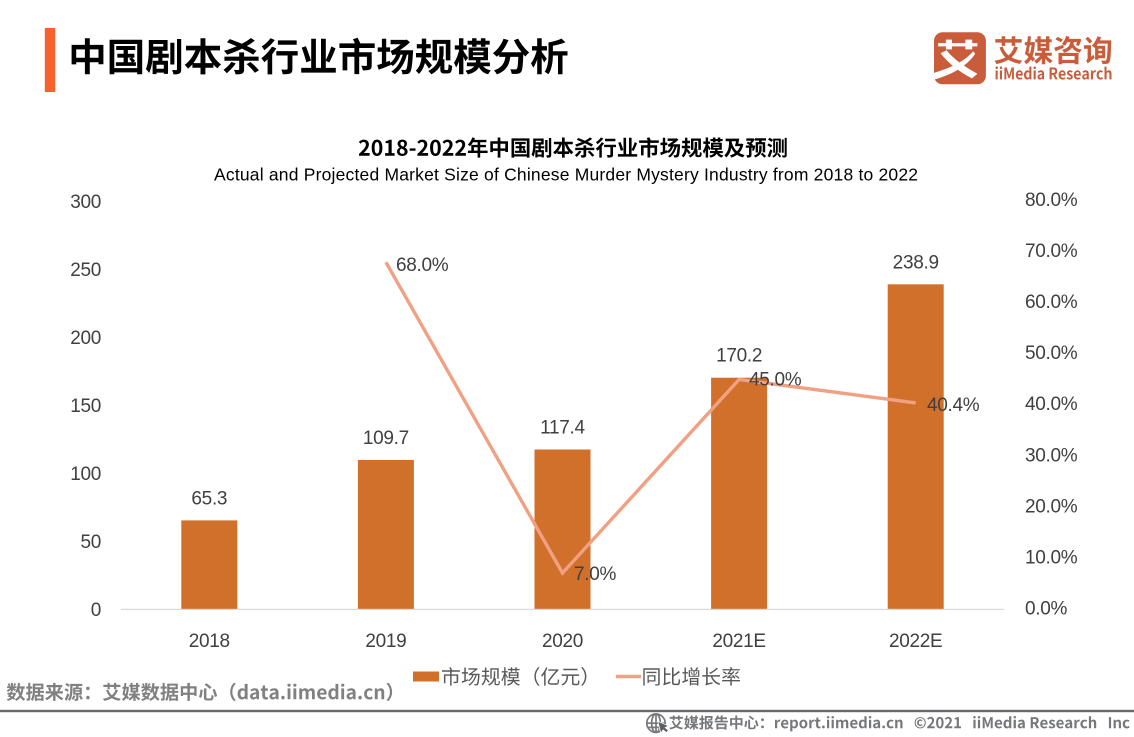 The height and width of the screenshot is (737, 1134). I want to click on svg-text: 7.0%, so click(595, 574).